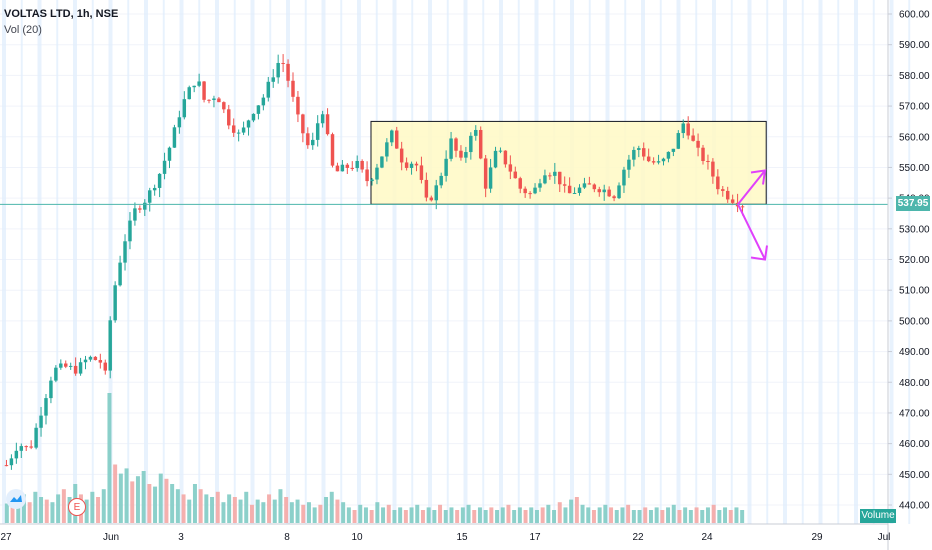 This screenshot has width=932, height=550. What do you see at coordinates (77, 507) in the screenshot?
I see `earnings-event-icon: E` at bounding box center [77, 507].